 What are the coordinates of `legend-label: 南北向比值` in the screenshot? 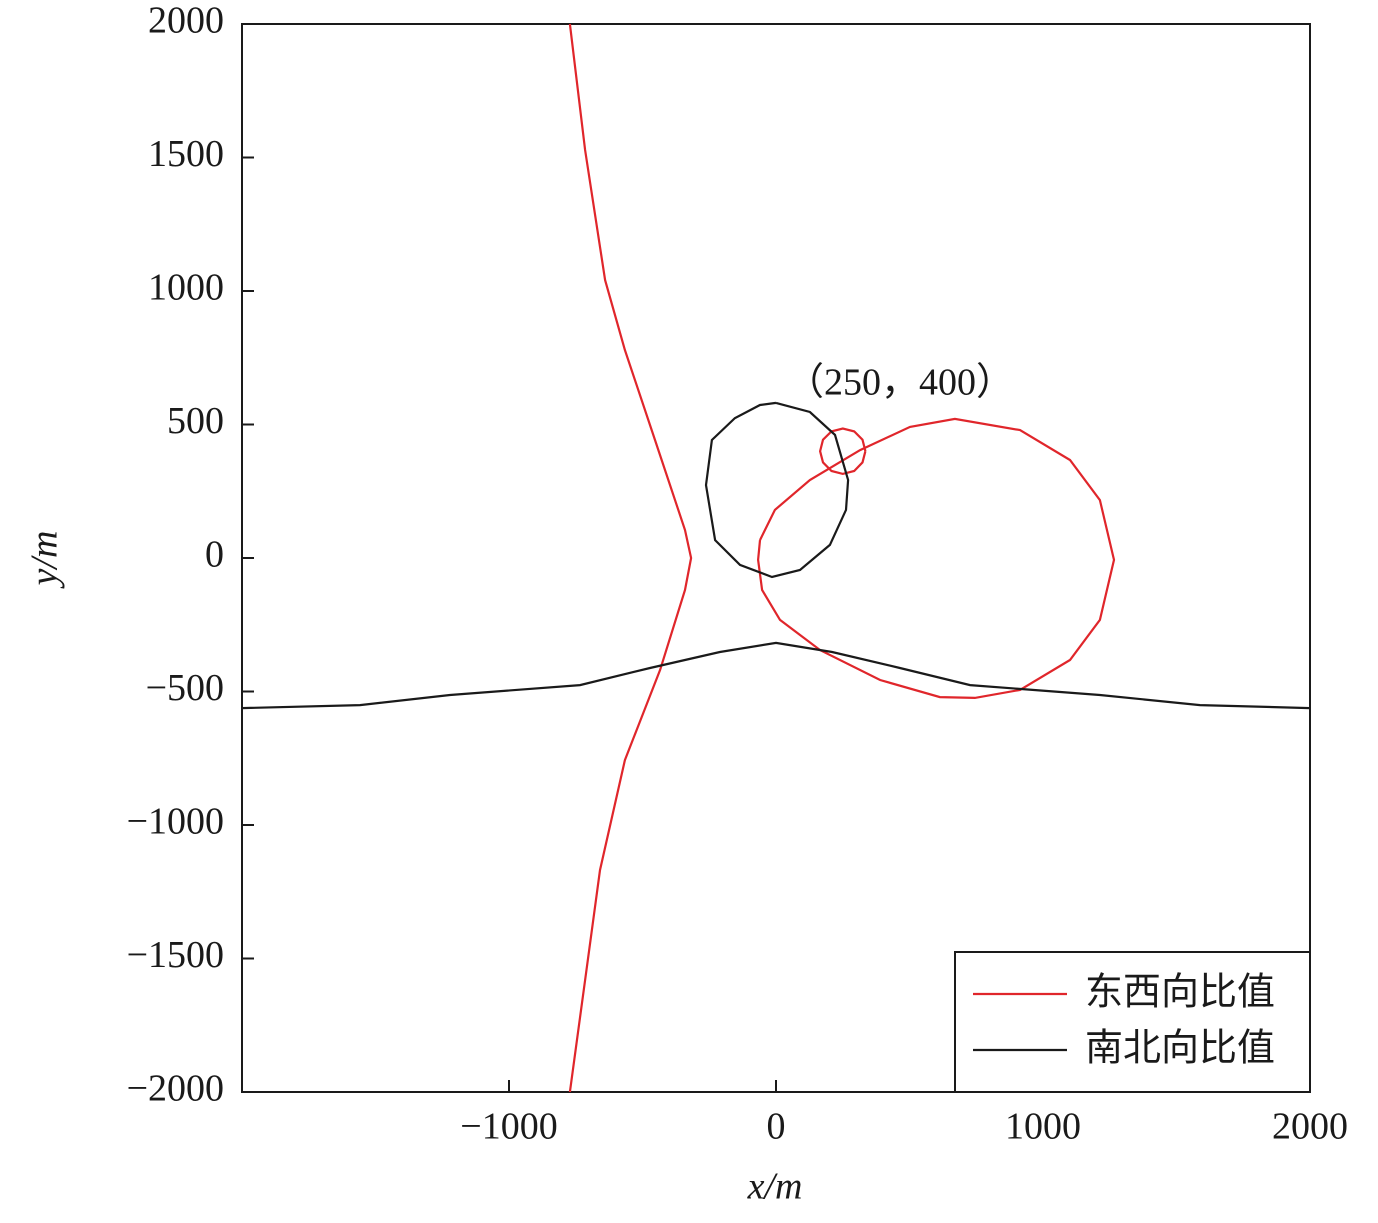 It's located at (1180, 1048).